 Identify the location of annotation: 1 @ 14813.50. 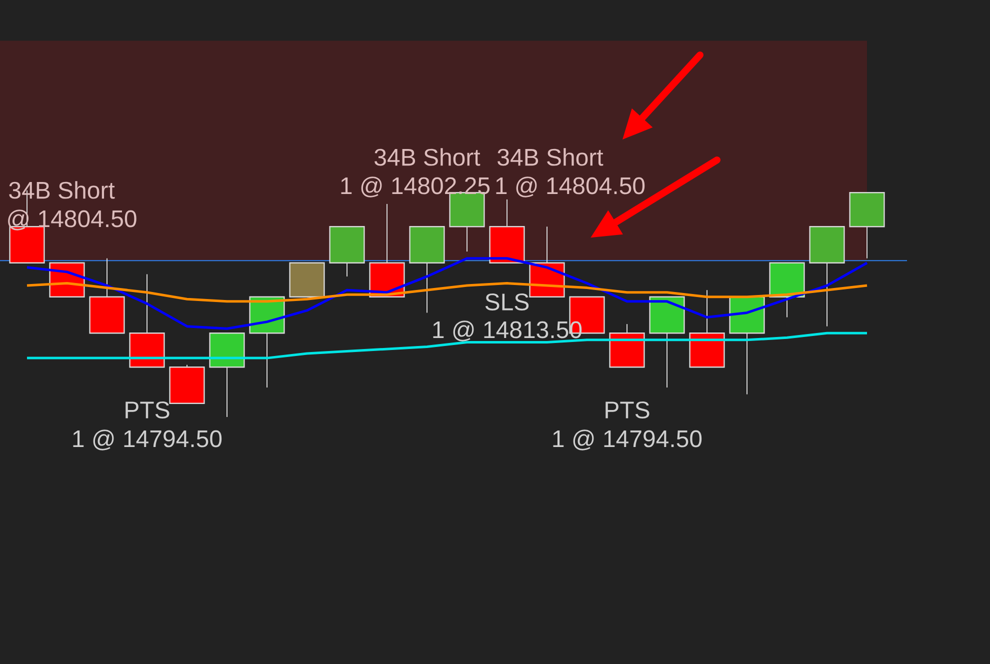
(507, 331).